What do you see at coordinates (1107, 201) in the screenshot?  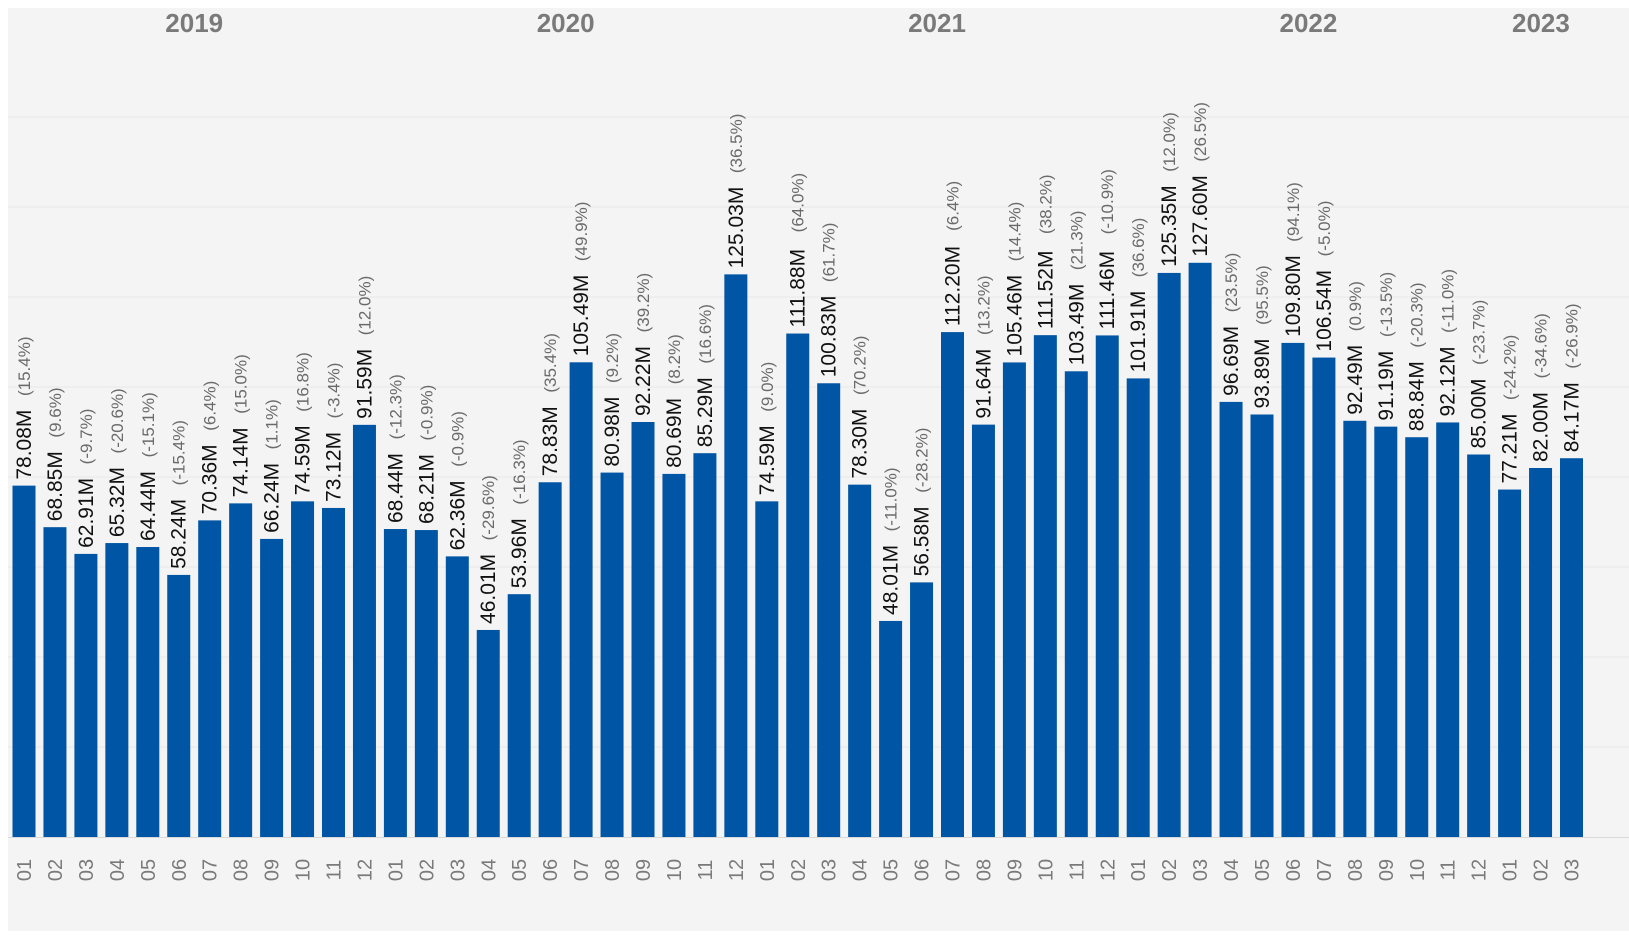 I see `bar-change-label: (-10.9%)` at bounding box center [1107, 201].